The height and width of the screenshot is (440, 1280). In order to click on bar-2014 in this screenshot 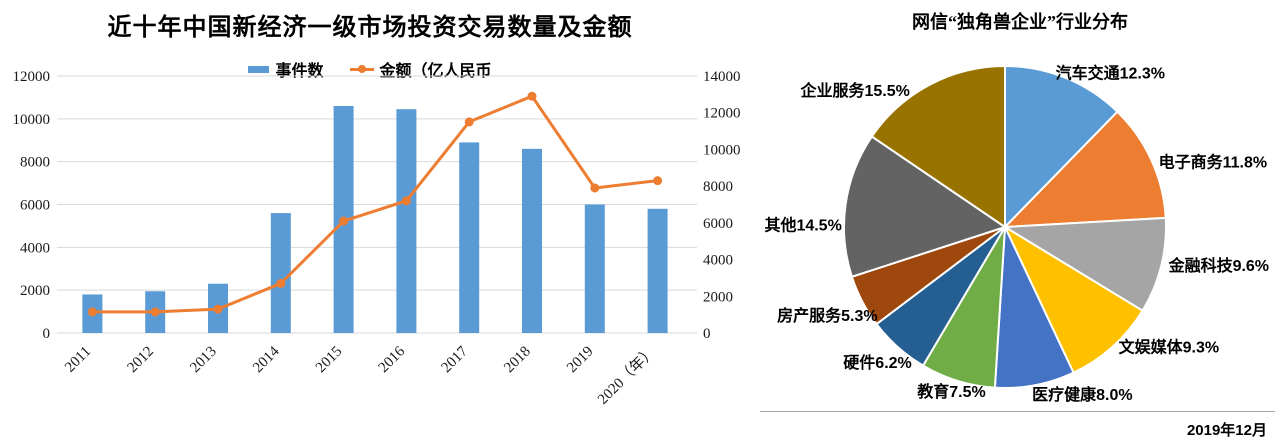, I will do `click(280, 273)`.